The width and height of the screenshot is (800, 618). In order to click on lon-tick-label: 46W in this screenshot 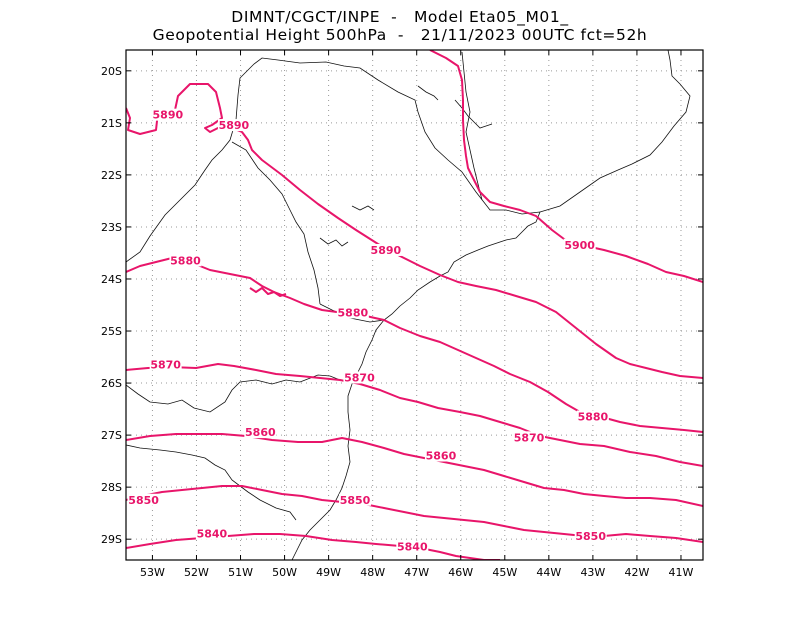, I will do `click(460, 572)`.